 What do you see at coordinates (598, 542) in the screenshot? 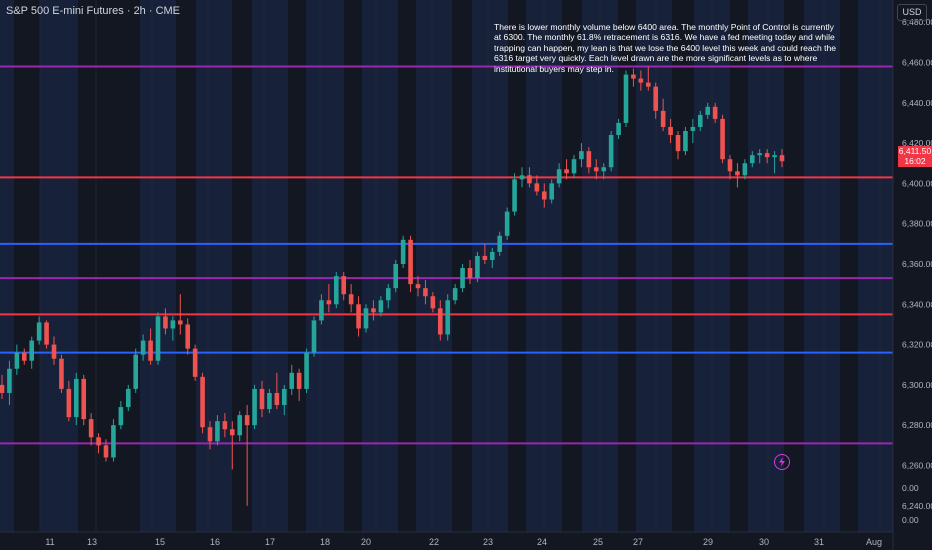
I see `time-tick-label: 25` at bounding box center [598, 542].